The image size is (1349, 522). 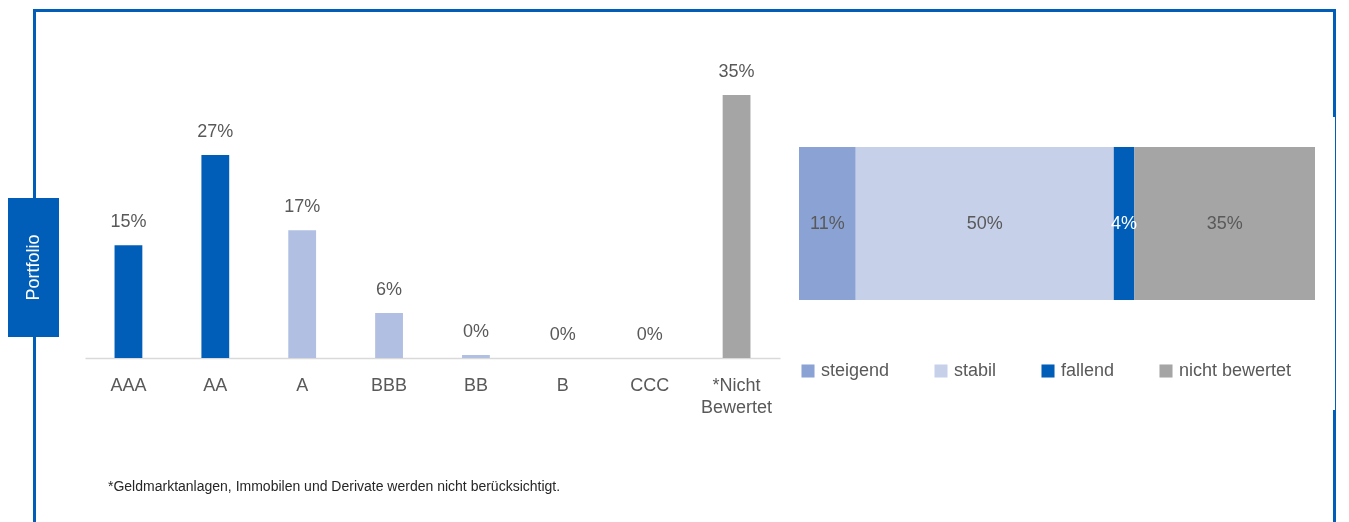 I want to click on legend-label: stabil, so click(x=975, y=370).